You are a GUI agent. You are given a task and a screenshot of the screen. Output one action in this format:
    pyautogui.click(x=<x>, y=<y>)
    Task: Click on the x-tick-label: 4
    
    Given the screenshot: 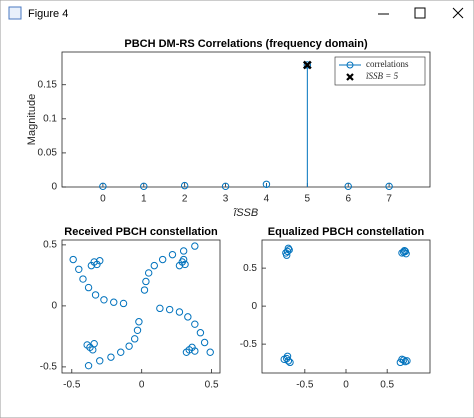 What is the action you would take?
    pyautogui.click(x=267, y=199)
    